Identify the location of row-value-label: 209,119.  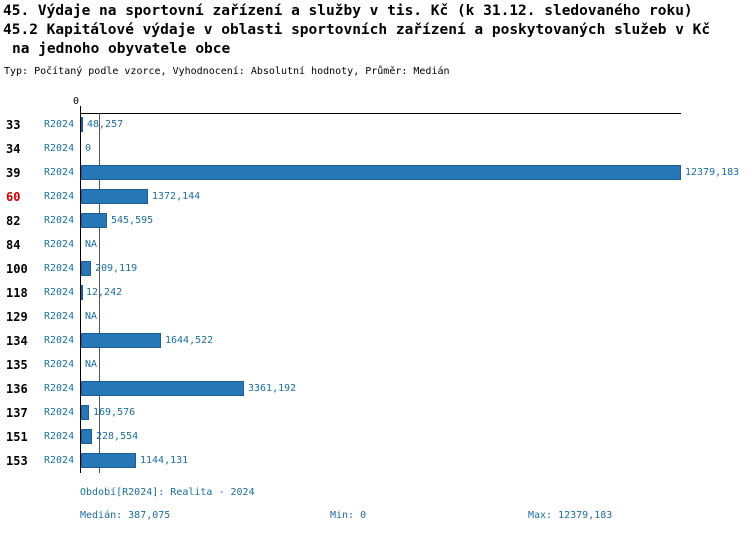
(116, 268).